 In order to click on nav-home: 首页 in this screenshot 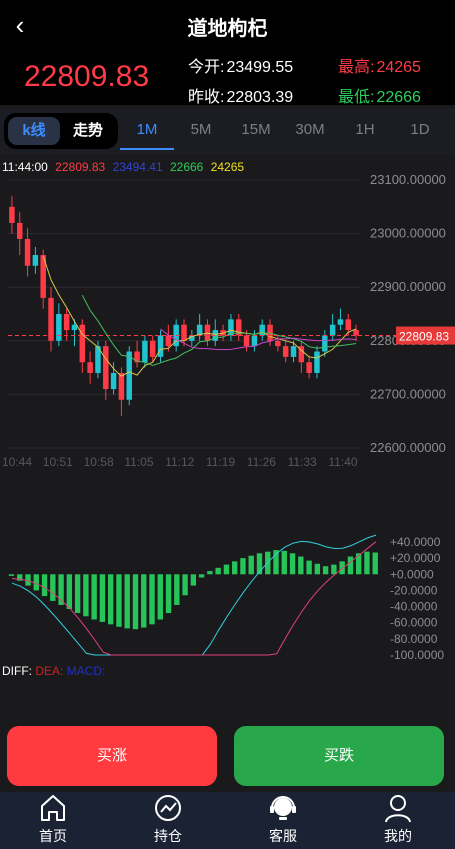, I will do `click(53, 820)`.